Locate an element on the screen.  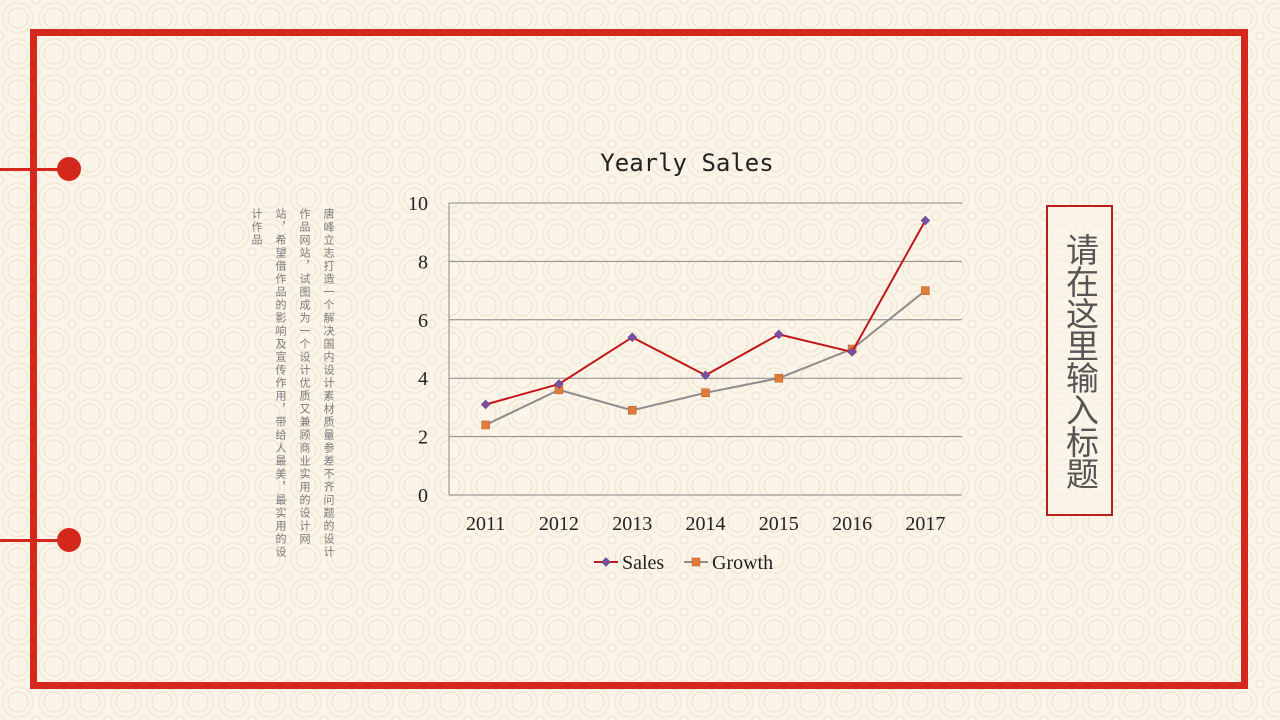
y-tick-label: 0 is located at coordinates (423, 496).